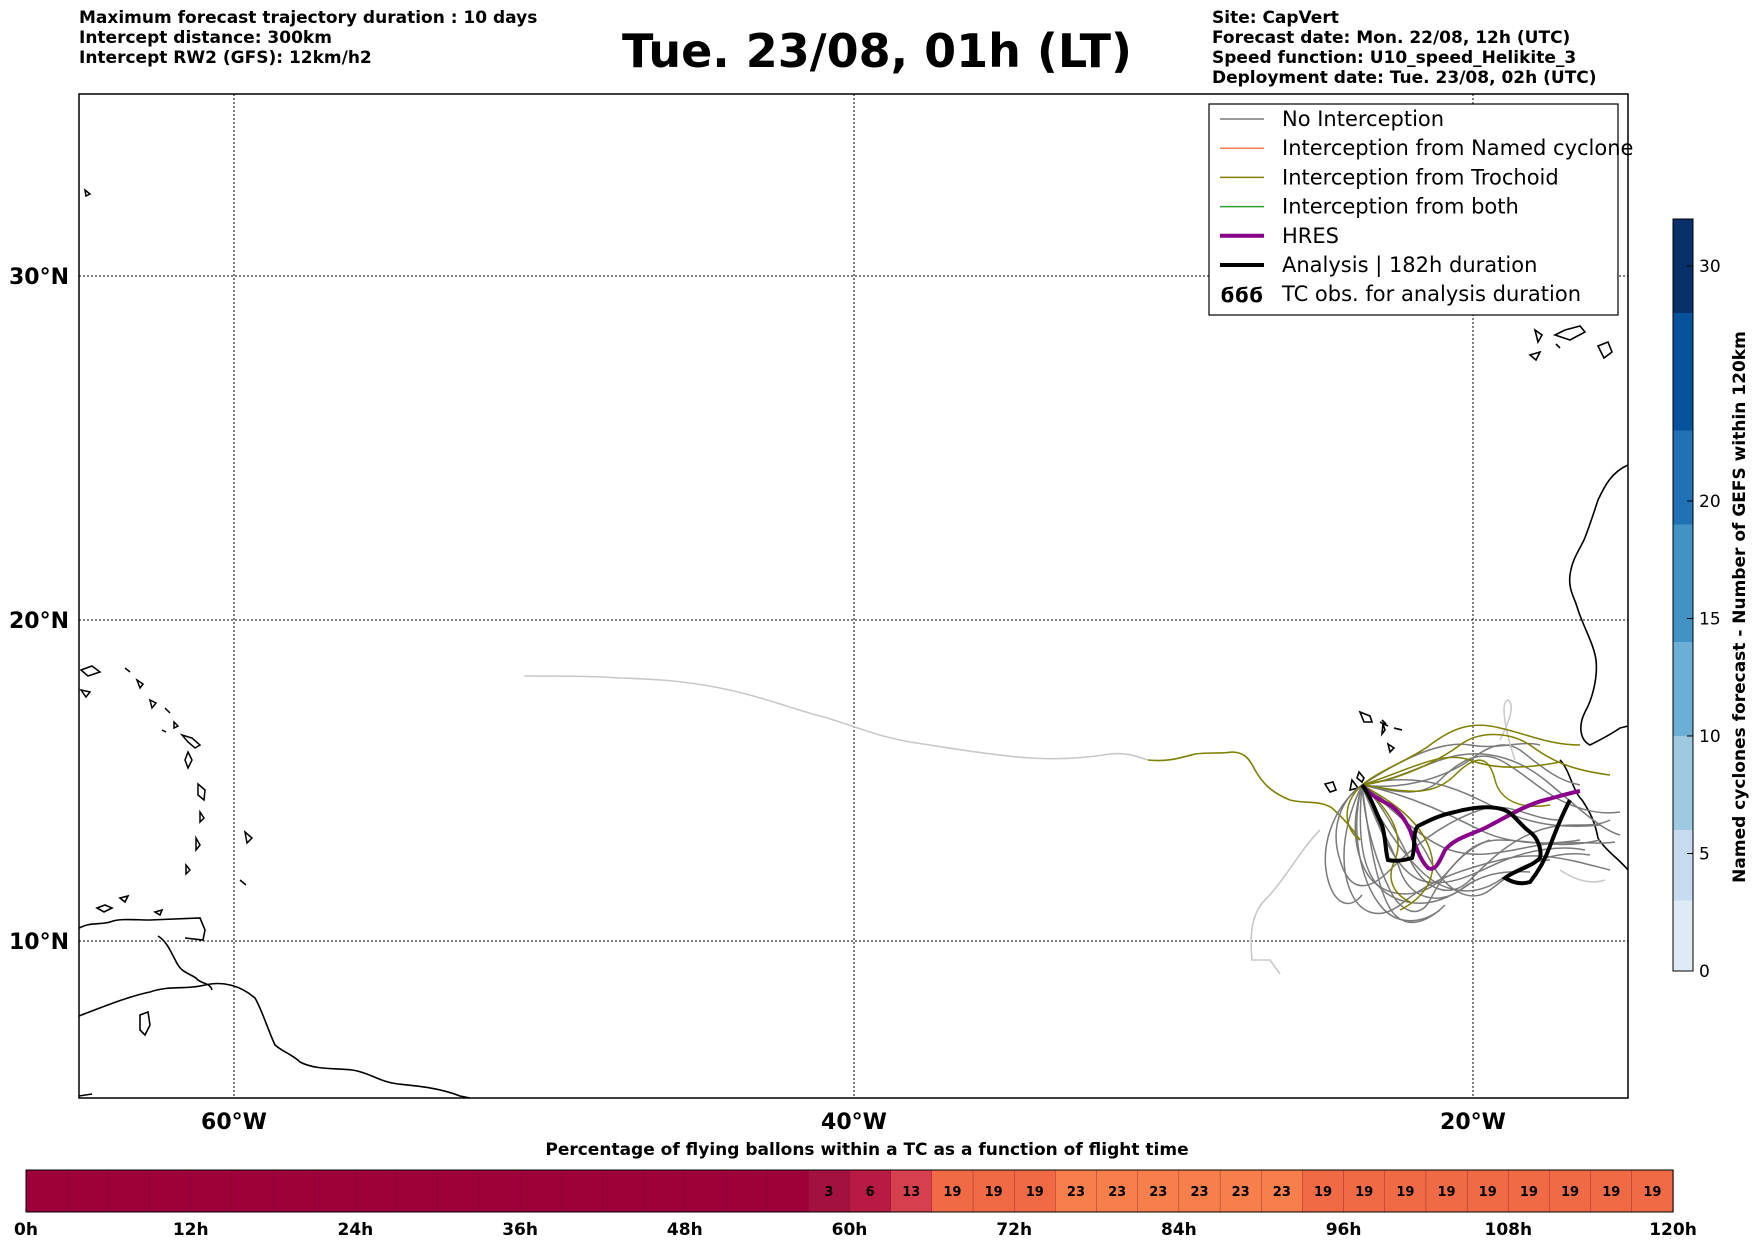 The height and width of the screenshot is (1241, 1752). I want to click on coastline-americas, so click(275, 996).